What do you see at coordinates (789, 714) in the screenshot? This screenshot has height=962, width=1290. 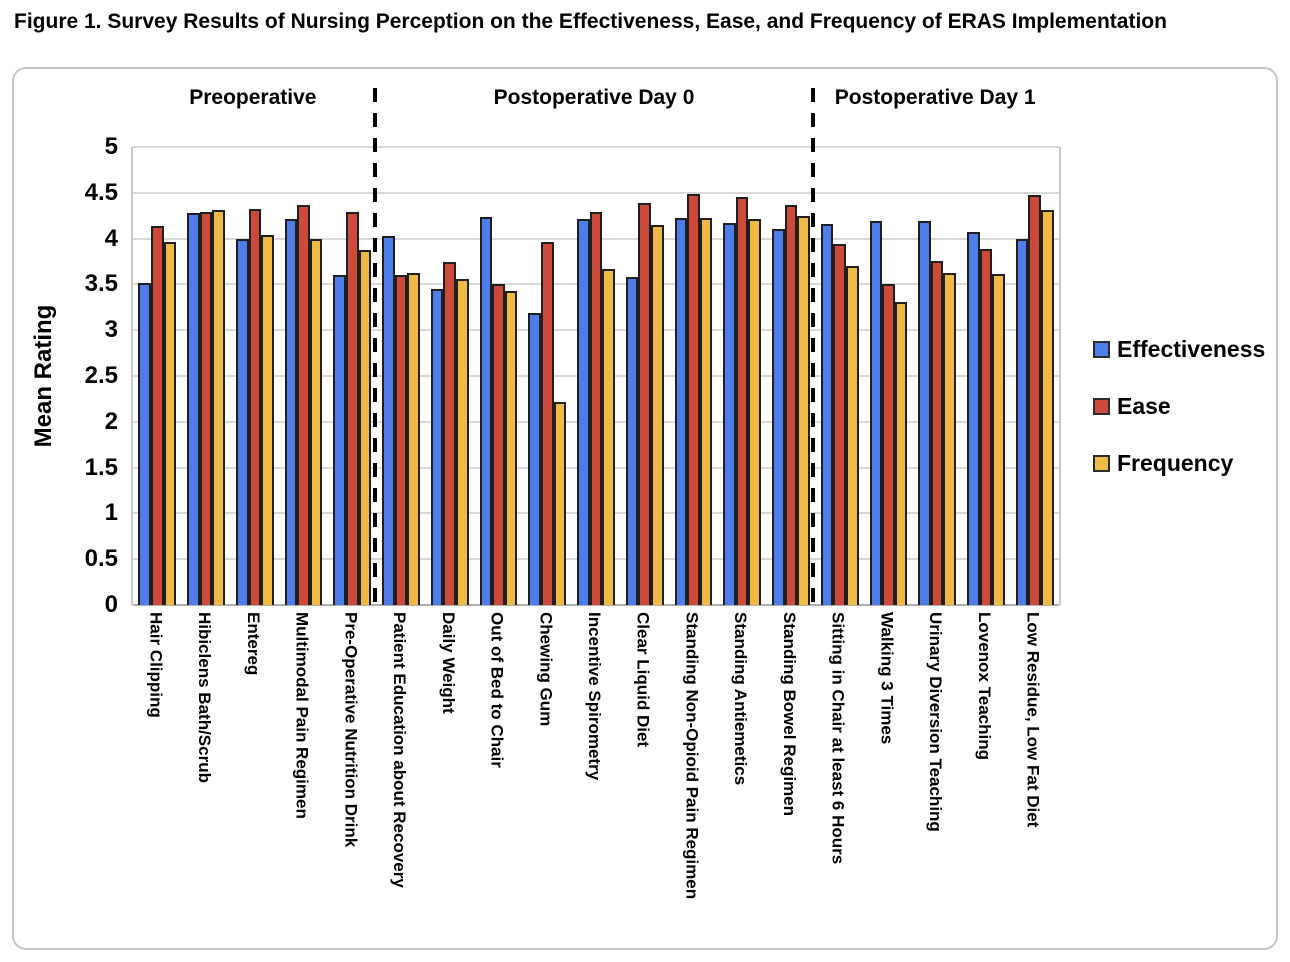 I see `x-category-label: Standing Bowel Regimen` at bounding box center [789, 714].